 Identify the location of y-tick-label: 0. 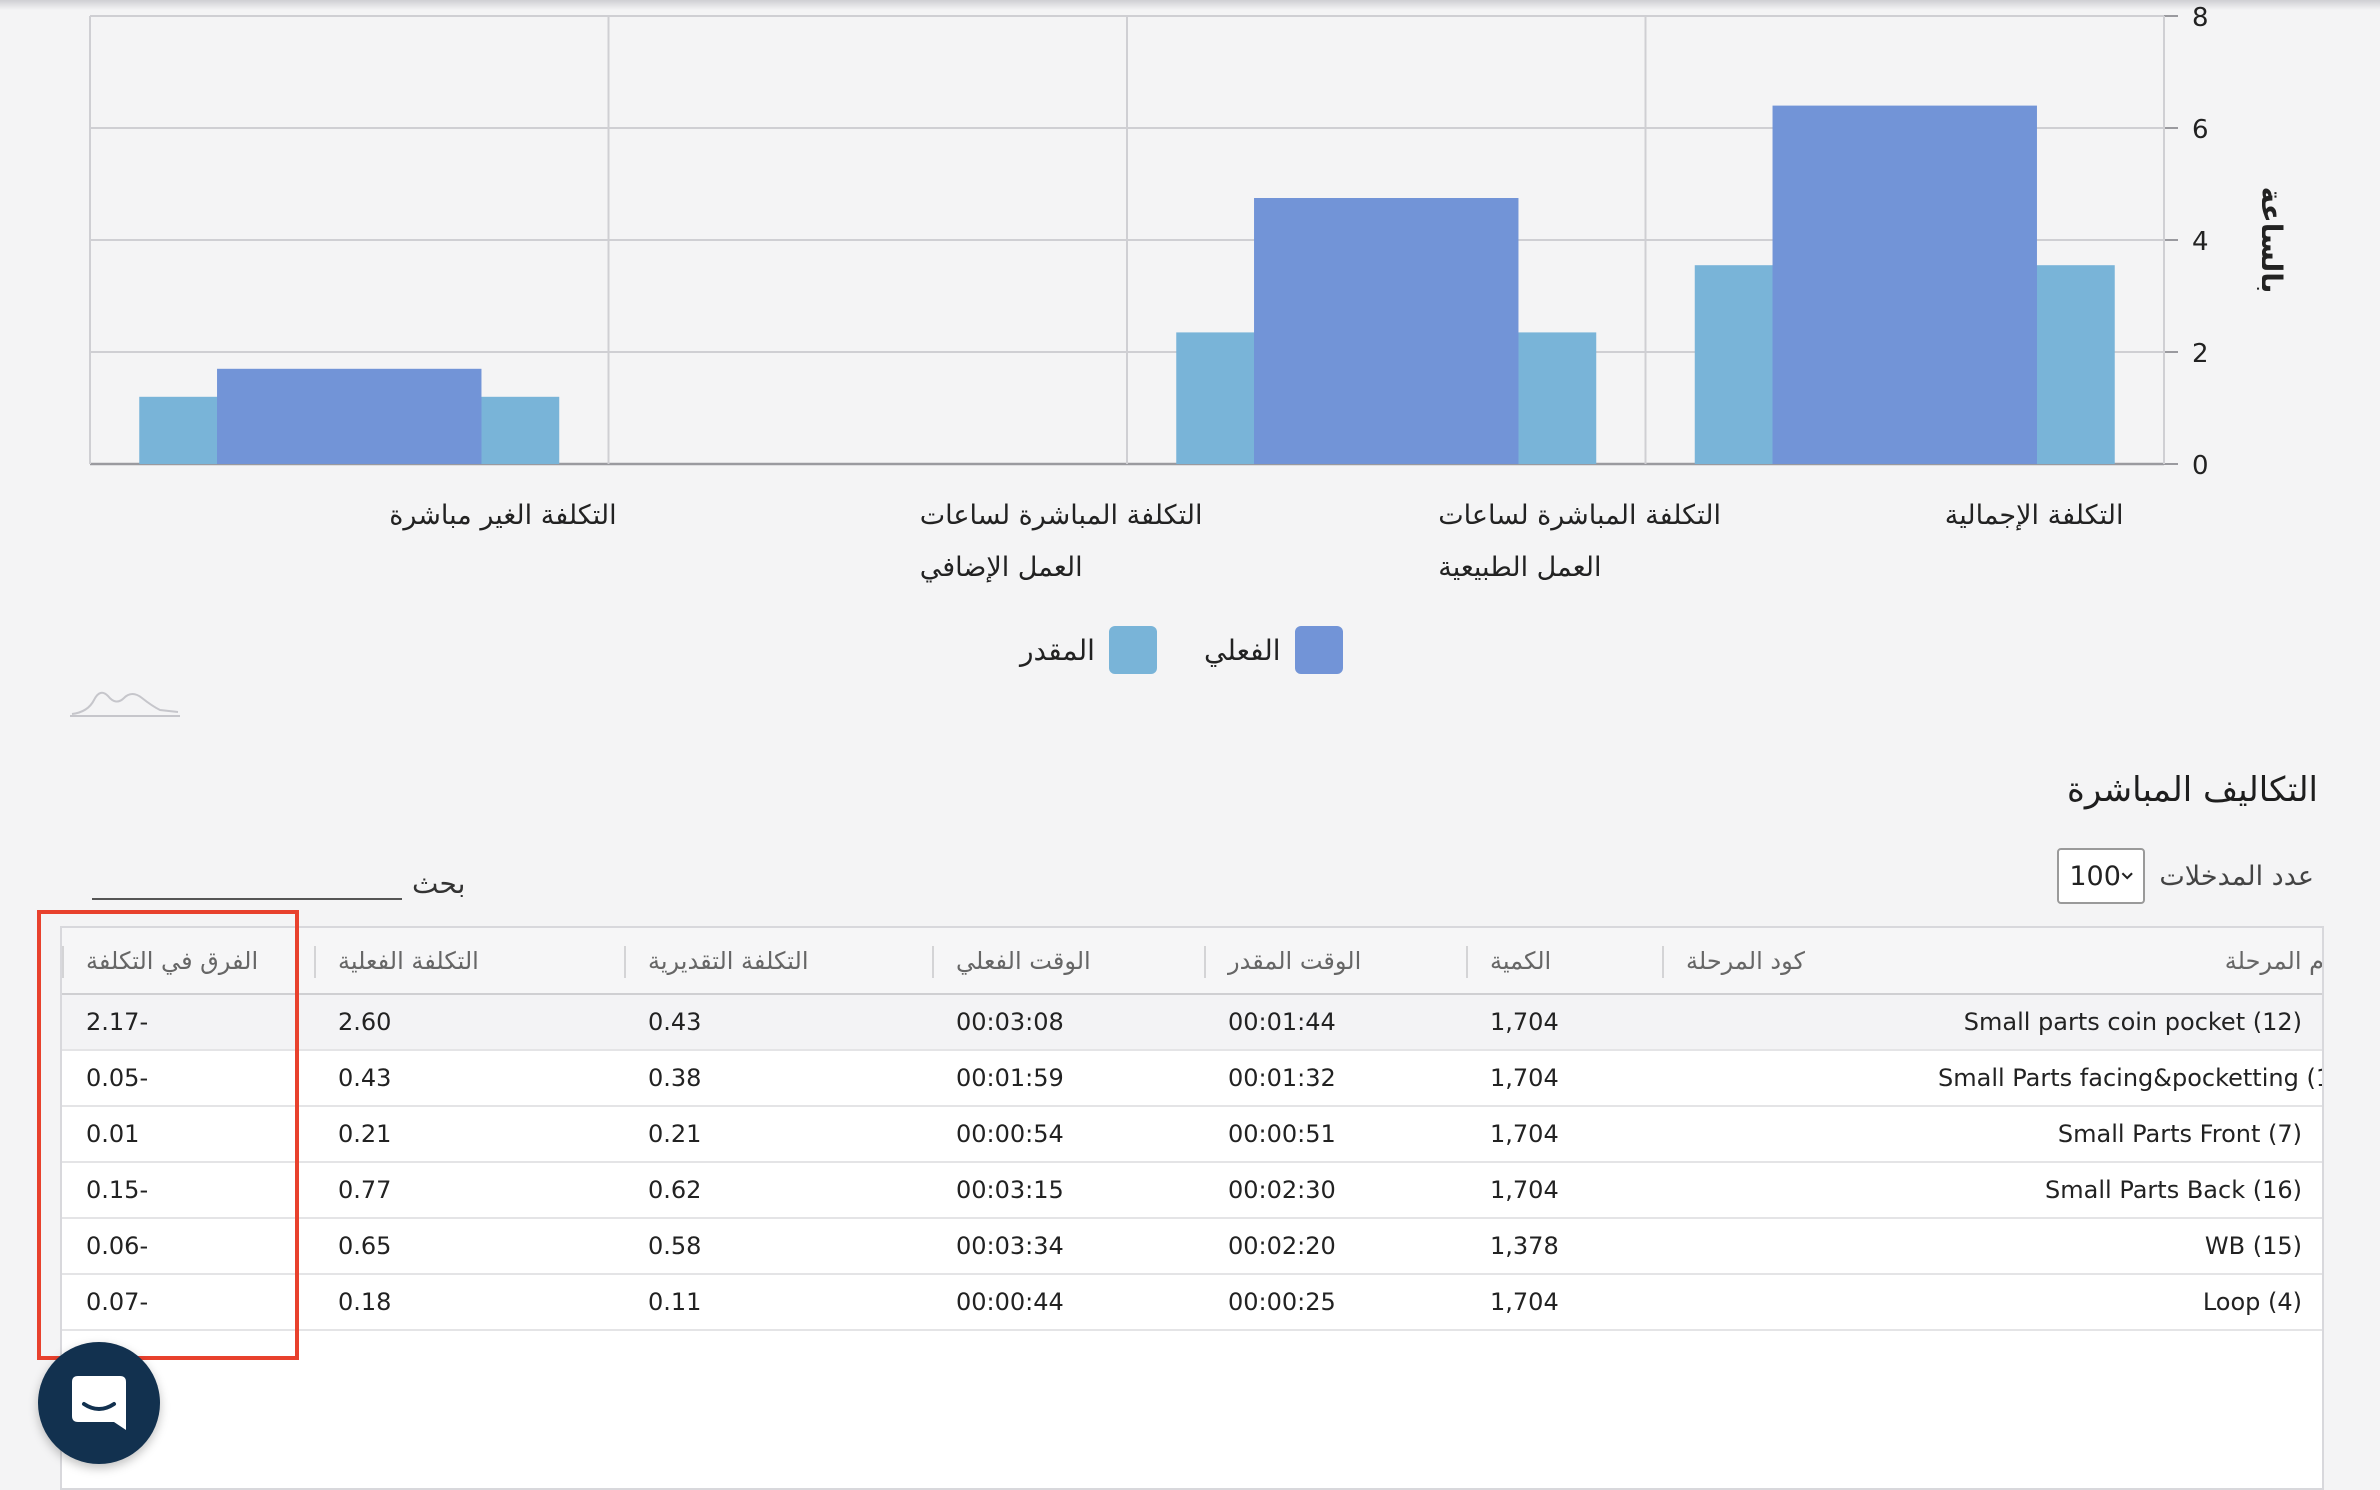
(2200, 466).